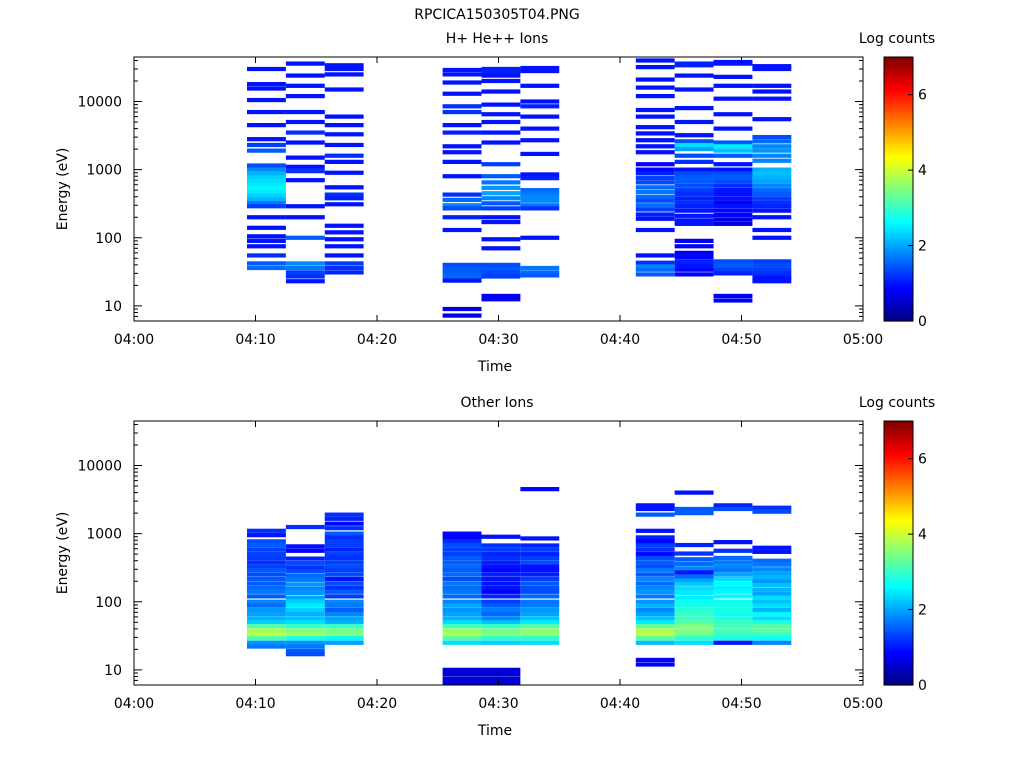 The image size is (1024, 768). Describe the element at coordinates (255, 340) in the screenshot. I see `x-tick-label: 04:10` at that location.